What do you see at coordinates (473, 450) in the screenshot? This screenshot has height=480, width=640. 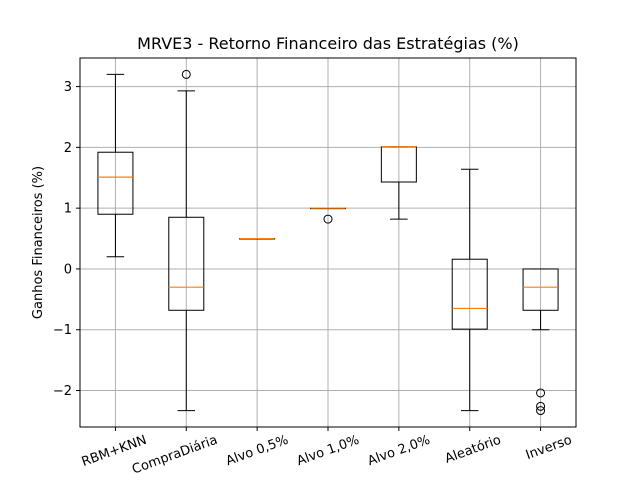 I see `x-tick-label: Aleatório` at bounding box center [473, 450].